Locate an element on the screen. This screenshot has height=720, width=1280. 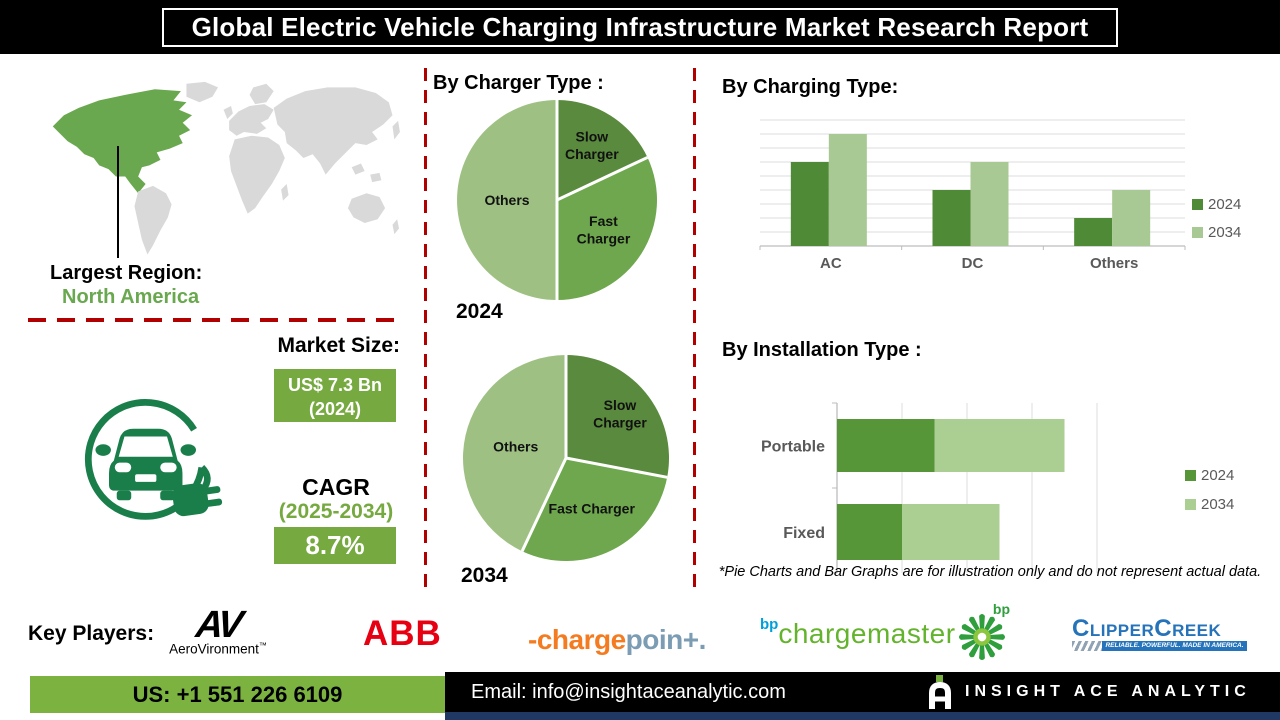
cagr-label: CAGR is located at coordinates (336, 487).